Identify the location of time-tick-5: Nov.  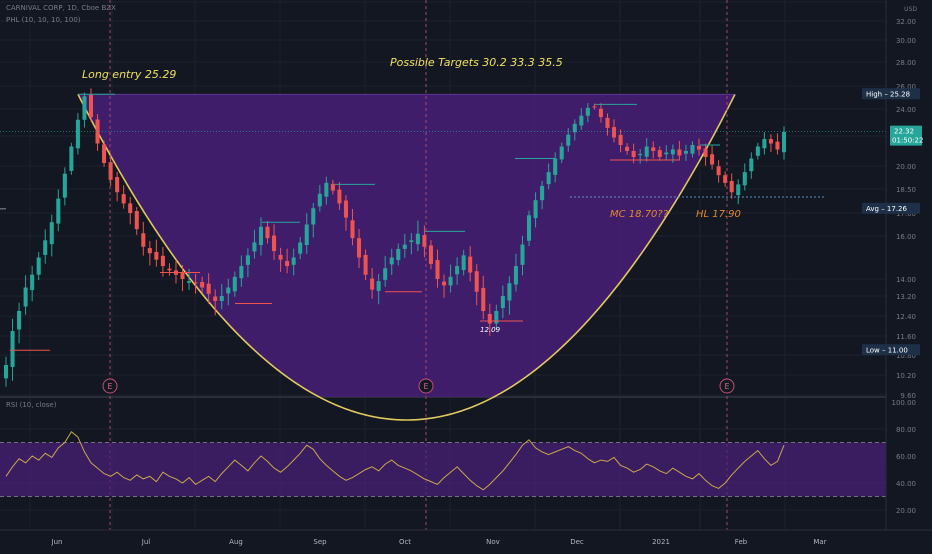
(493, 542).